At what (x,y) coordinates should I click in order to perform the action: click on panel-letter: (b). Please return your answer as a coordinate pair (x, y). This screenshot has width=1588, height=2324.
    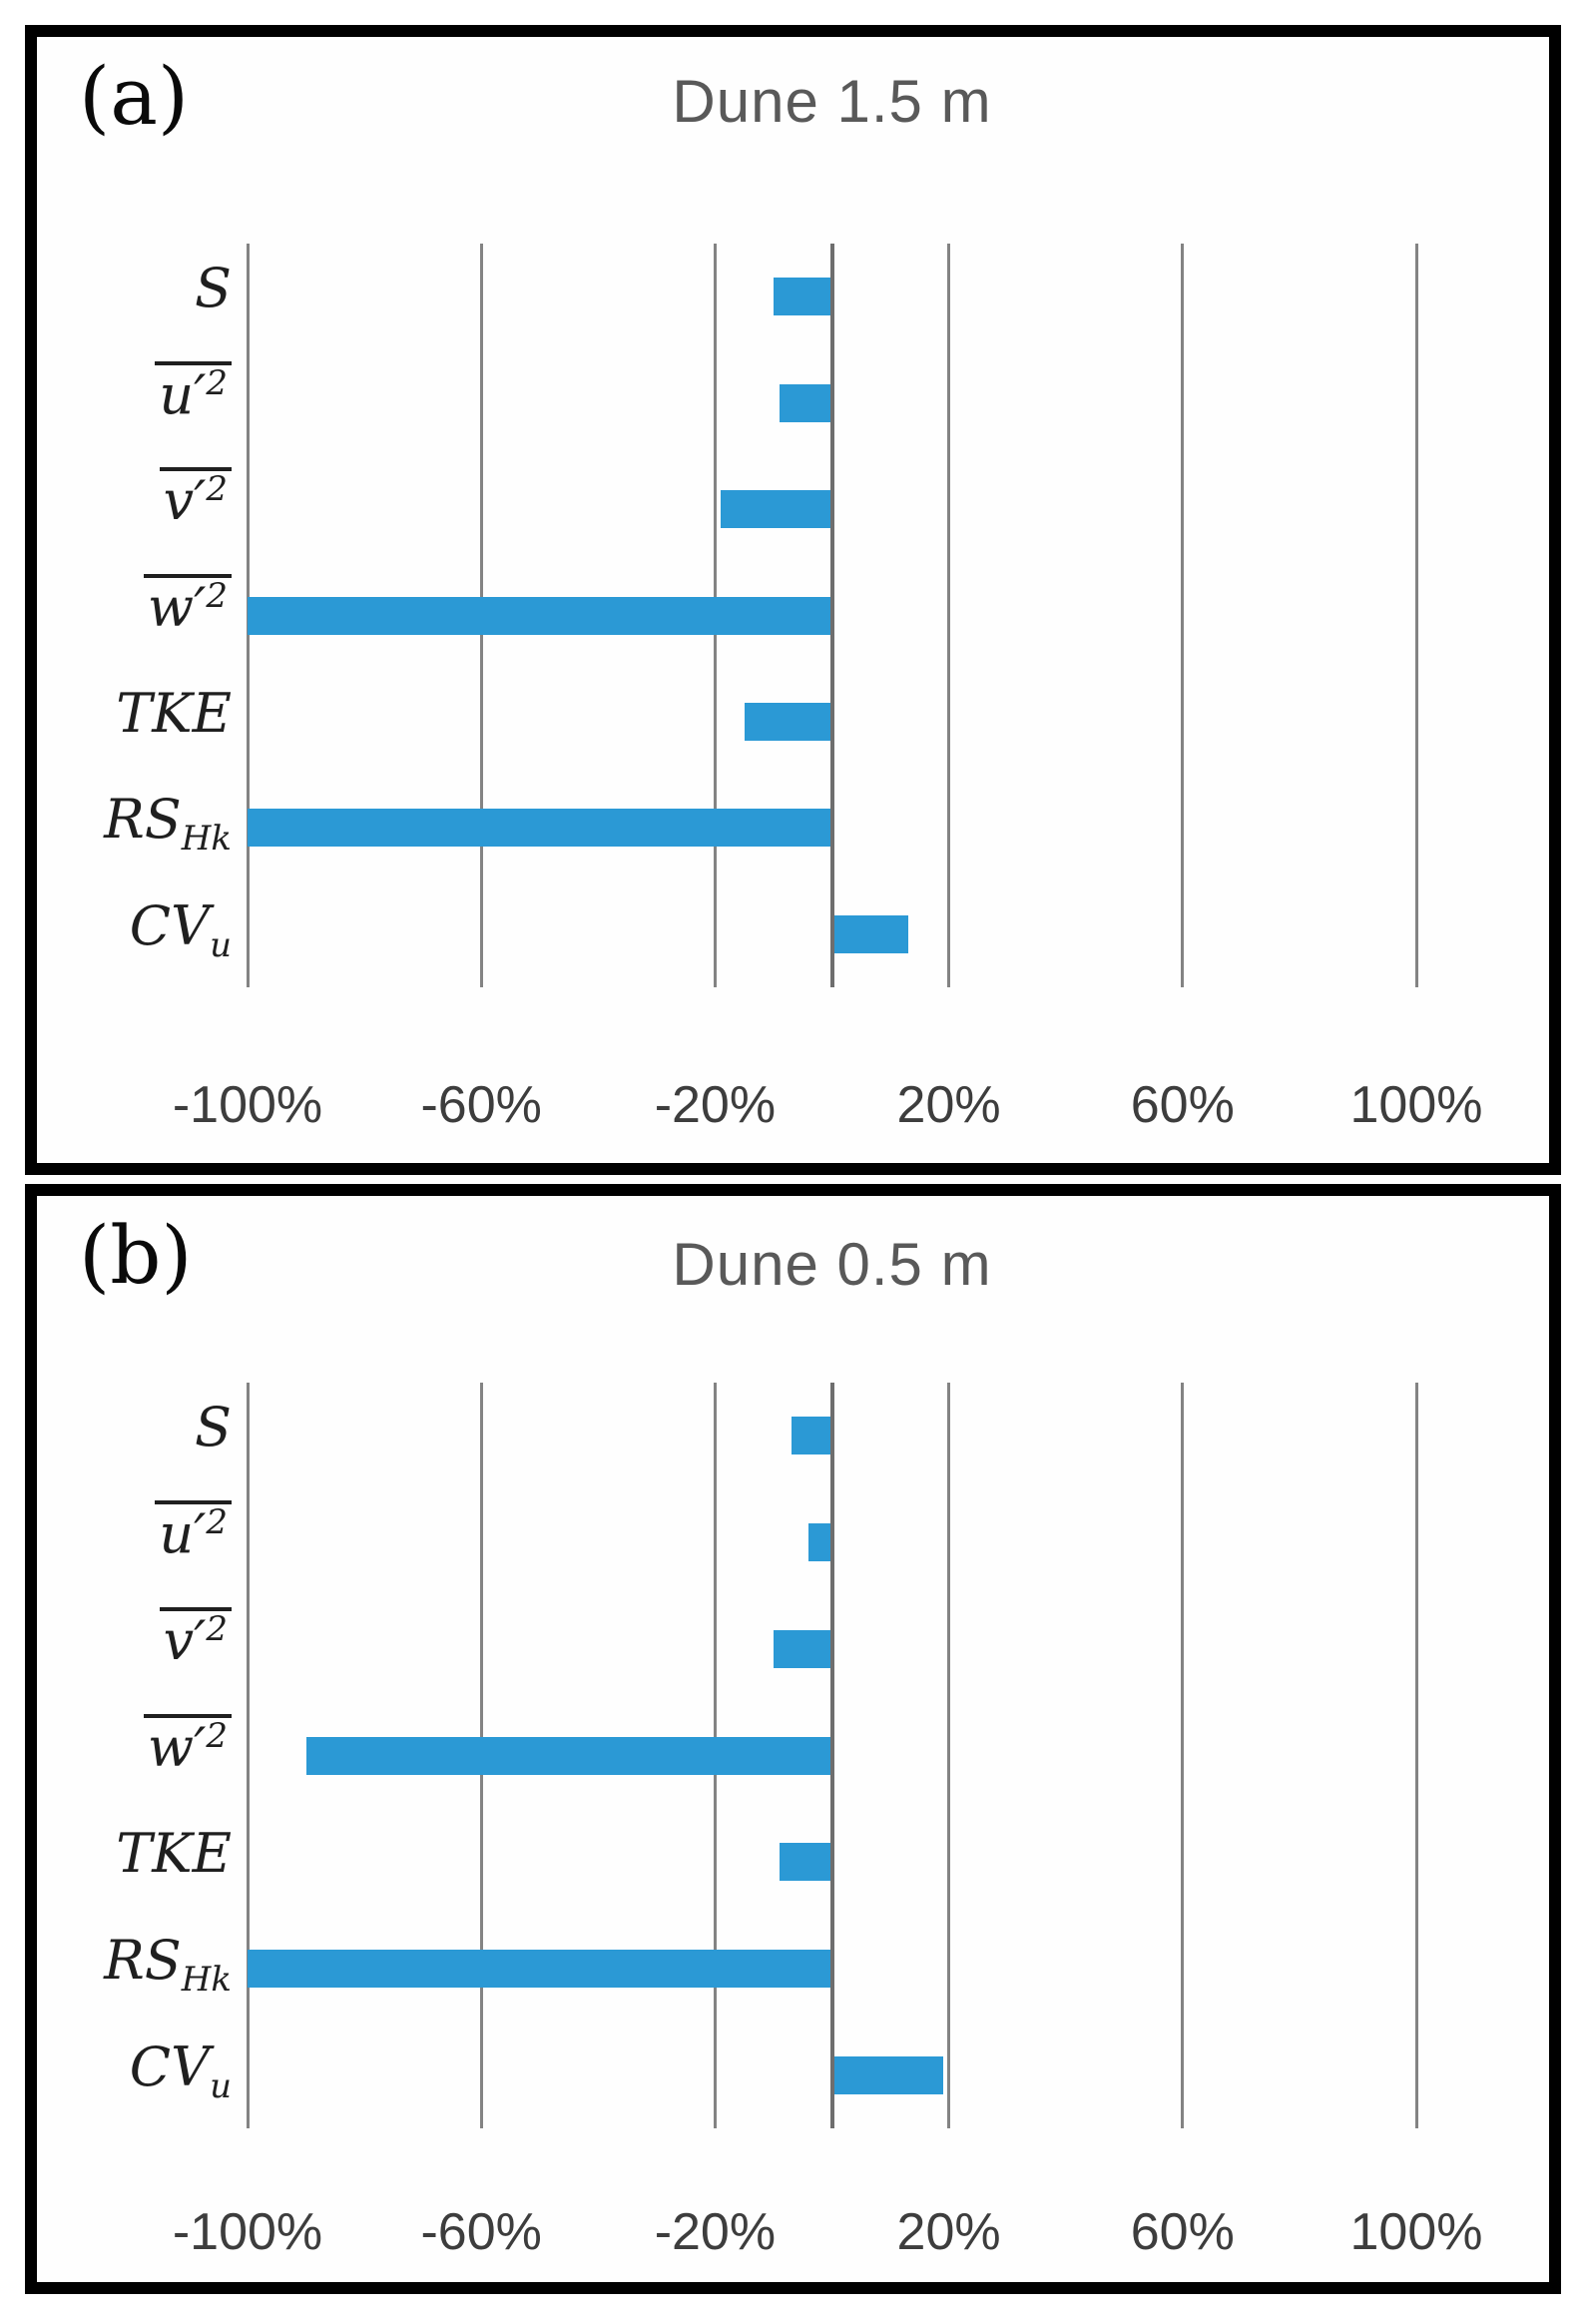
    Looking at the image, I should click on (136, 1256).